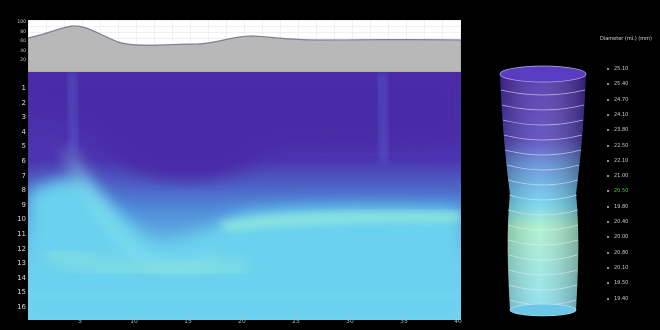  I want to click on profile-chart, so click(244, 46).